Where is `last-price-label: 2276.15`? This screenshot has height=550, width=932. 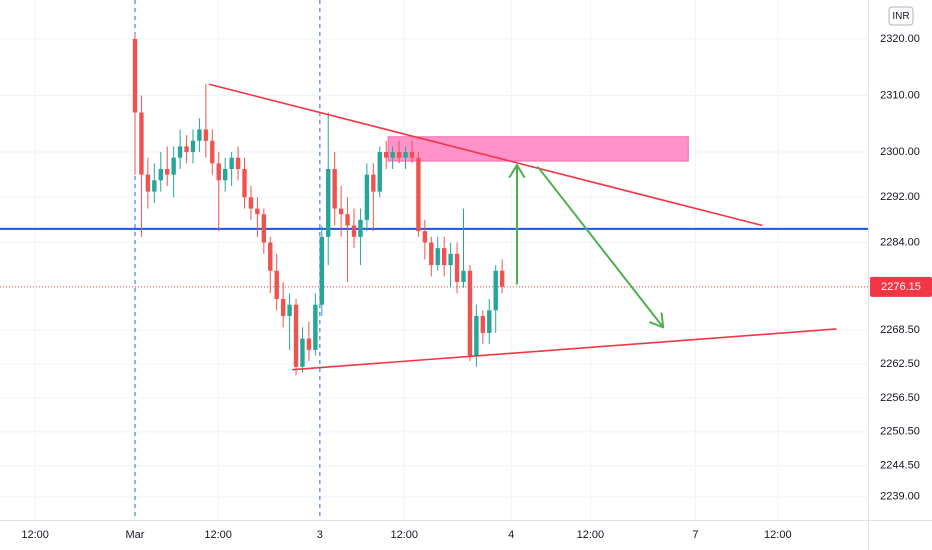
last-price-label: 2276.15 is located at coordinates (901, 287).